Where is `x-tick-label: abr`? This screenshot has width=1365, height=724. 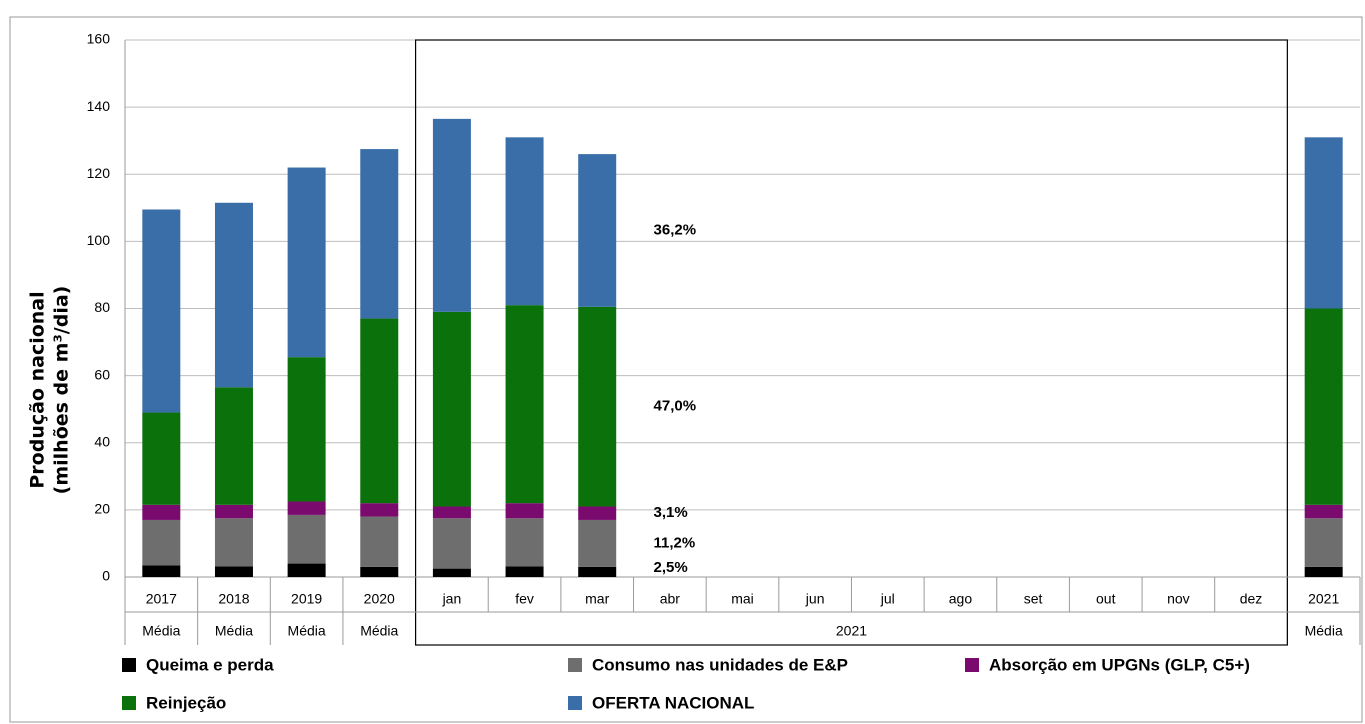
x-tick-label: abr is located at coordinates (670, 599).